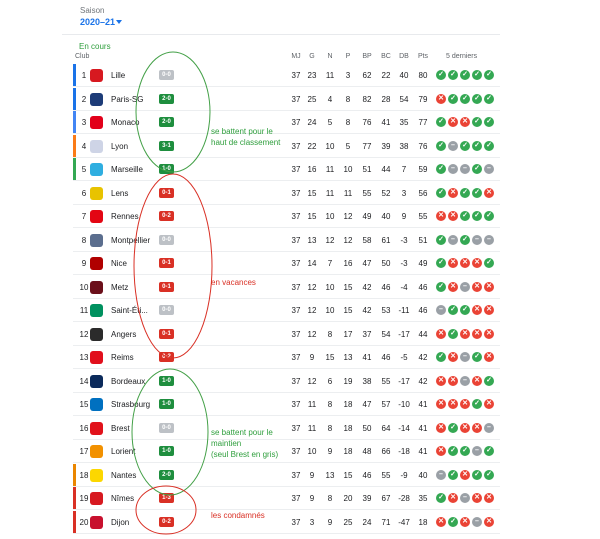 This screenshot has height=539, width=600. Describe the element at coordinates (123, 498) in the screenshot. I see `club-name: Nîmes` at that location.